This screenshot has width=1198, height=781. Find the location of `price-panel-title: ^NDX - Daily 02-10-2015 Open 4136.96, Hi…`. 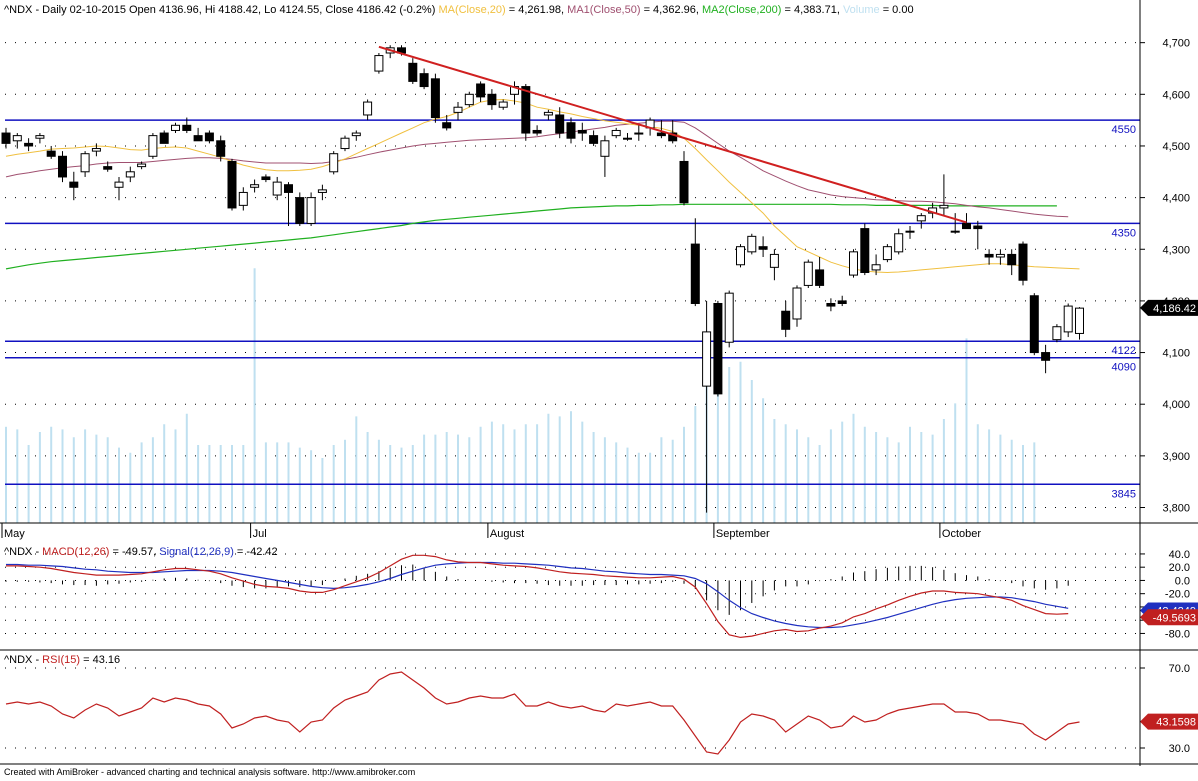

price-panel-title: ^NDX - Daily 02-10-2015 Open 4136.96, Hi… is located at coordinates (459, 10).